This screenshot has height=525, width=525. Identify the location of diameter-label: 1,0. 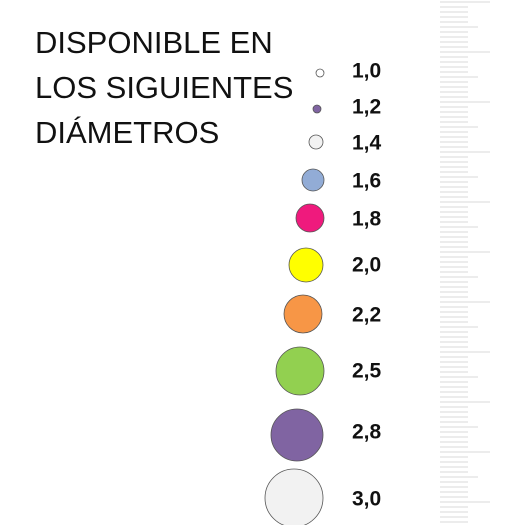
(366, 71).